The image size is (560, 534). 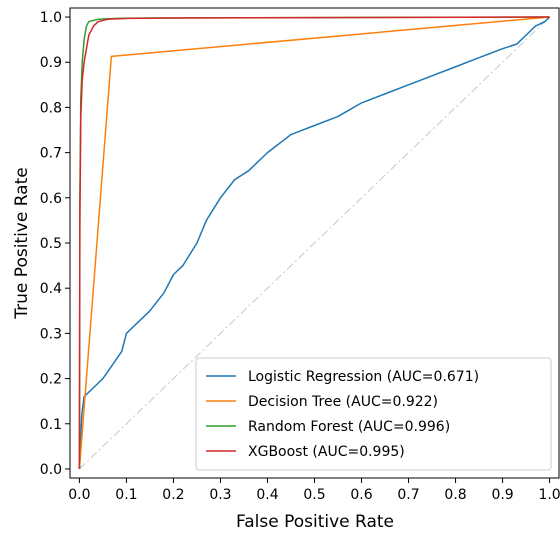 What do you see at coordinates (51, 199) in the screenshot?
I see `y-tick-label: 0.6` at bounding box center [51, 199].